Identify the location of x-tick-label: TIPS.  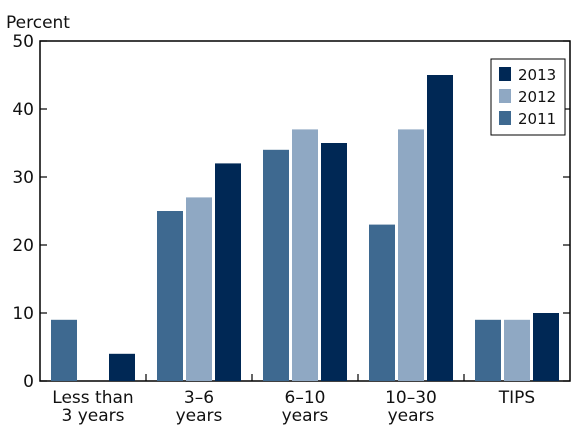
(516, 398).